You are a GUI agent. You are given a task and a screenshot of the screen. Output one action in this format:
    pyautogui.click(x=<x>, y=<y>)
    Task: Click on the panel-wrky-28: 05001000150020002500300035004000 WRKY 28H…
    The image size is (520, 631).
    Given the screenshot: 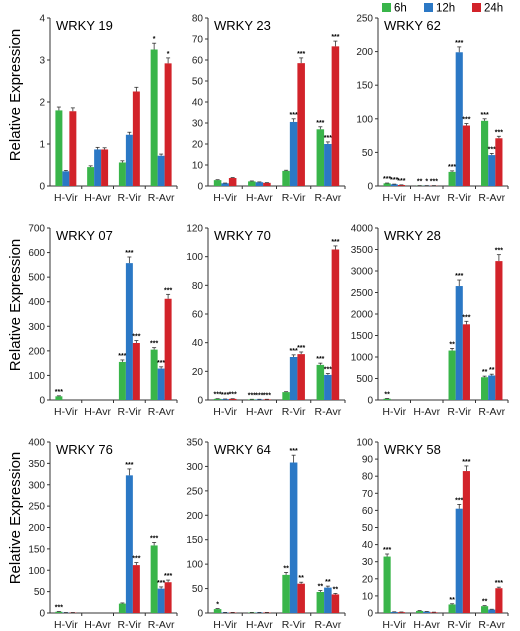 What is the action you would take?
    pyautogui.click(x=429, y=321)
    